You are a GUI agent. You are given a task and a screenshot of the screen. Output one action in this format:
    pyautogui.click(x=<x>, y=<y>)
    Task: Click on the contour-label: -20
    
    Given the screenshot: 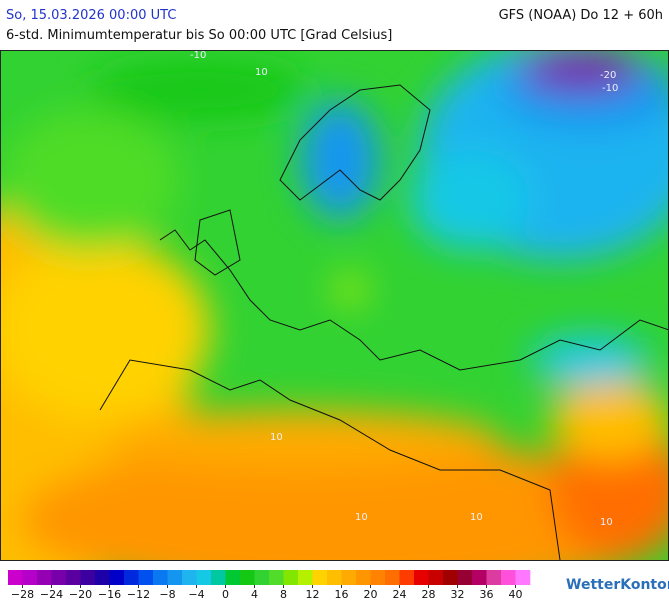 What is the action you would take?
    pyautogui.click(x=608, y=75)
    